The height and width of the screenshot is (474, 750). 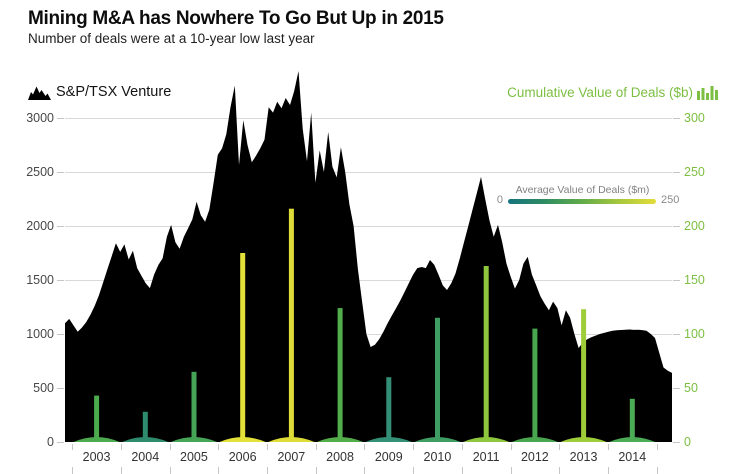 I want to click on left-axis-label-3000: 3000, so click(x=40, y=118).